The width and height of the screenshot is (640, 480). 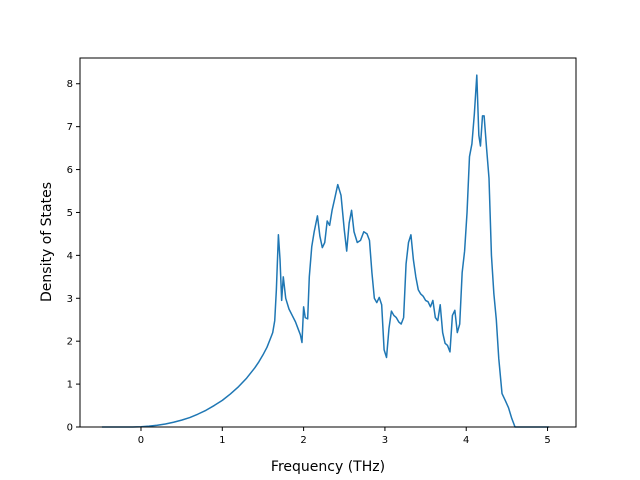 What do you see at coordinates (547, 440) in the screenshot?
I see `x-tick-label: 5` at bounding box center [547, 440].